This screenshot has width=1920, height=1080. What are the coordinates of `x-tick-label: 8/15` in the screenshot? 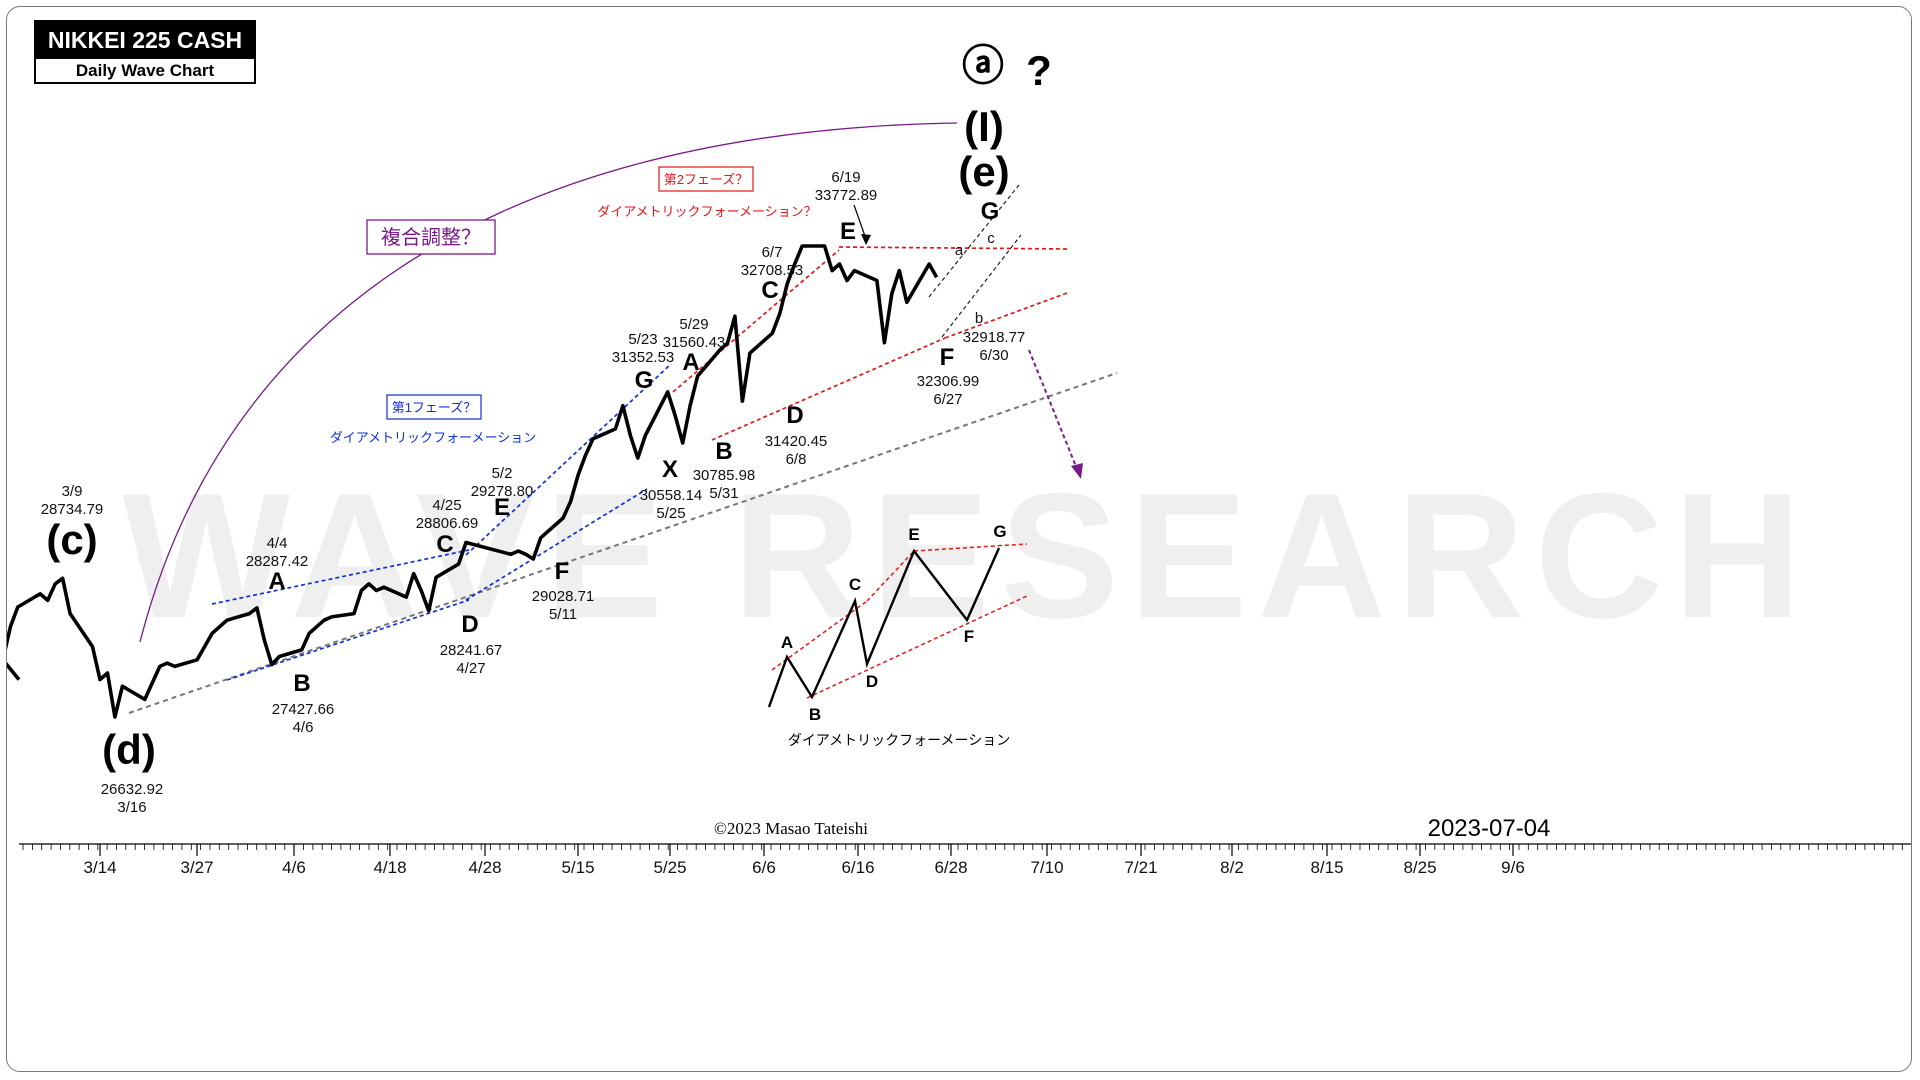 It's located at (1326, 867).